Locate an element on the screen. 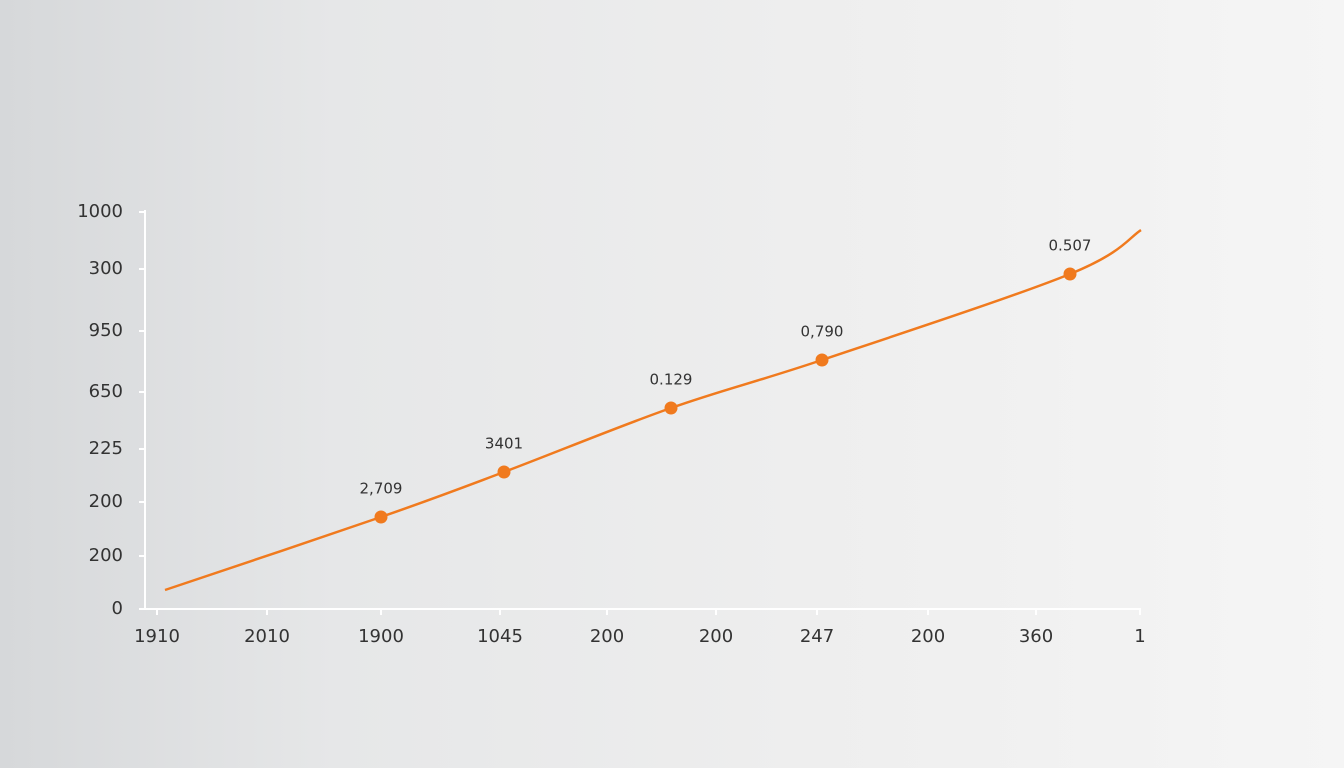 This screenshot has width=1344, height=768. y-tick-label: 650 is located at coordinates (106, 391).